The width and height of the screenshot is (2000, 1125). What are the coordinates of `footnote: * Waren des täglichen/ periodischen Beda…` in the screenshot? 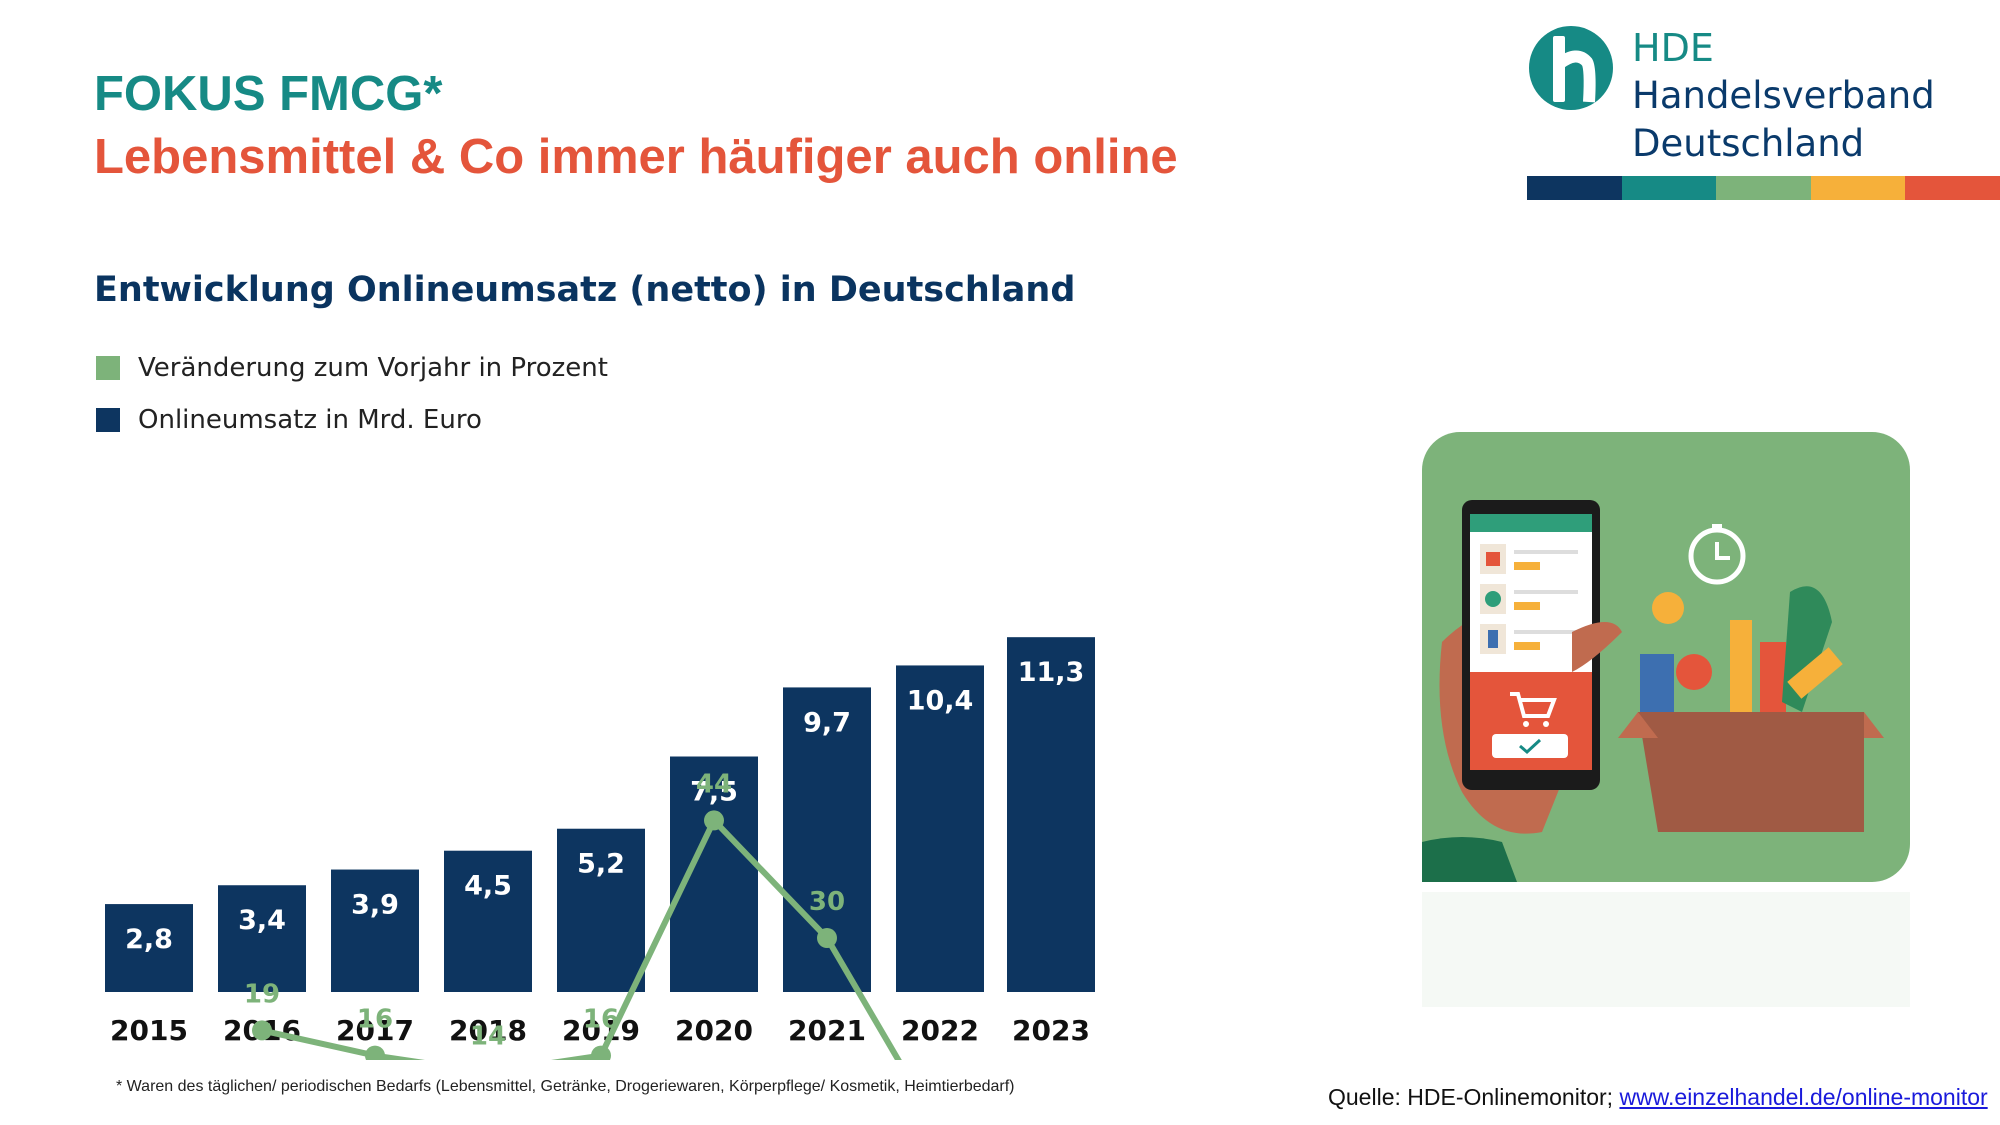 It's located at (565, 1086).